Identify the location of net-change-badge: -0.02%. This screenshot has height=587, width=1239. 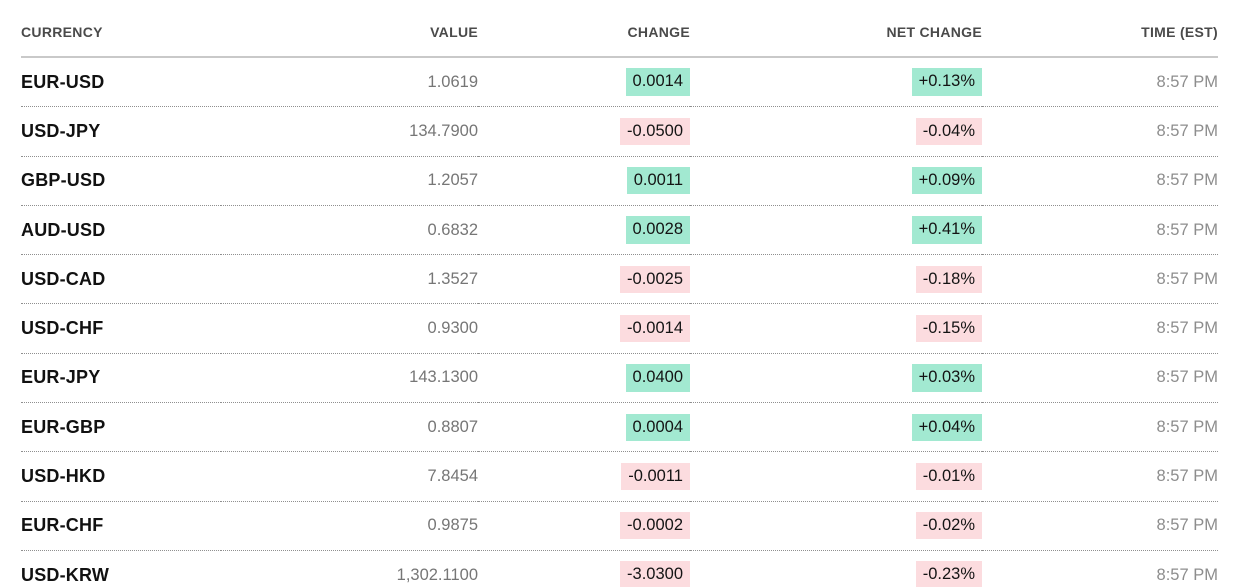
(948, 526).